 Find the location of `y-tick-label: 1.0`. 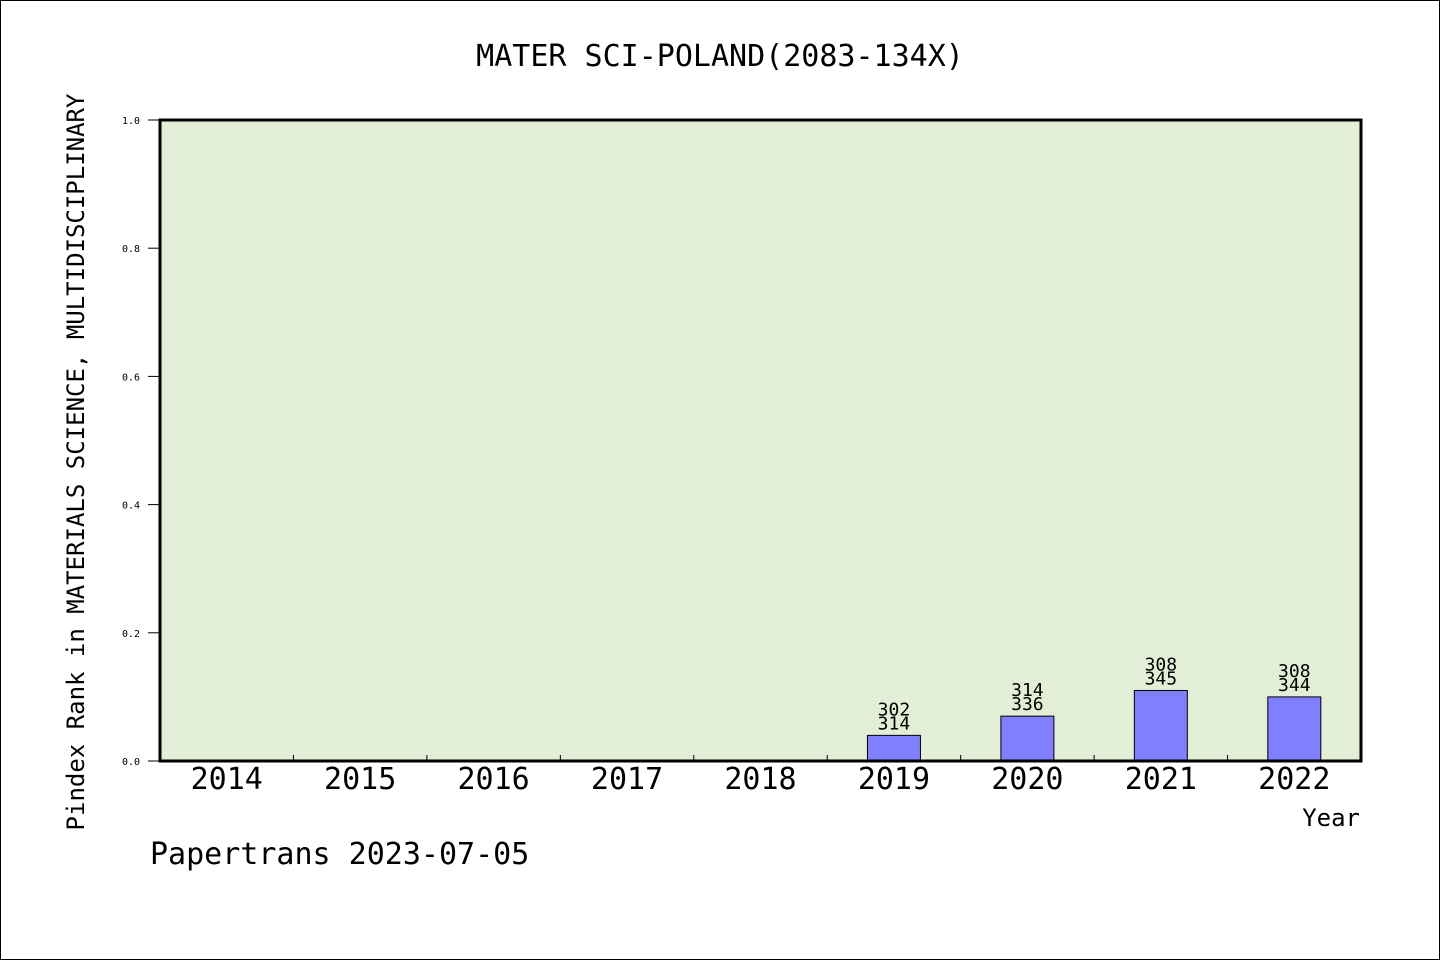

y-tick-label: 1.0 is located at coordinates (131, 121).